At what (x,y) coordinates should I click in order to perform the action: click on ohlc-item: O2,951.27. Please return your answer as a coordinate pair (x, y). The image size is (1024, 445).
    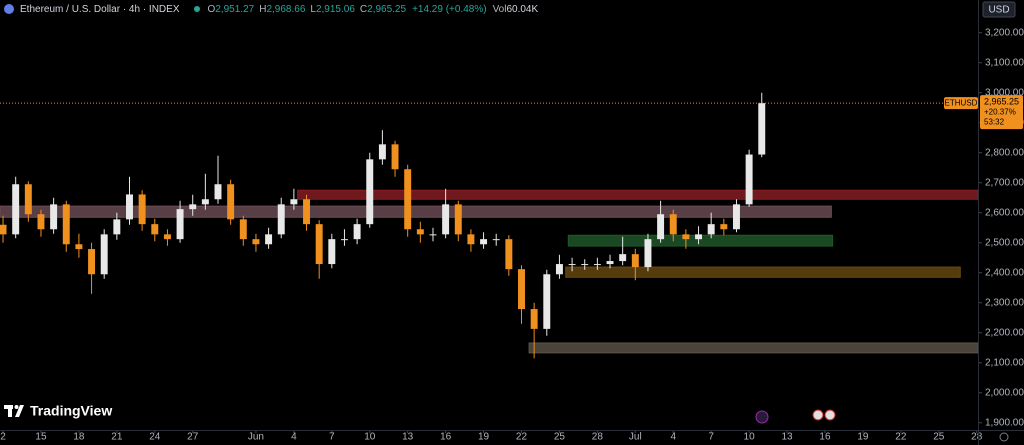
    Looking at the image, I should click on (231, 9).